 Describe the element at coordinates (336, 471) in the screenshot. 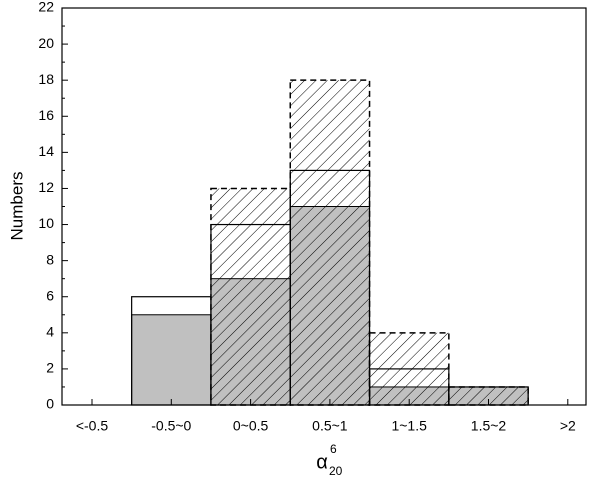

I see `x-axis-label-sub: 20` at that location.